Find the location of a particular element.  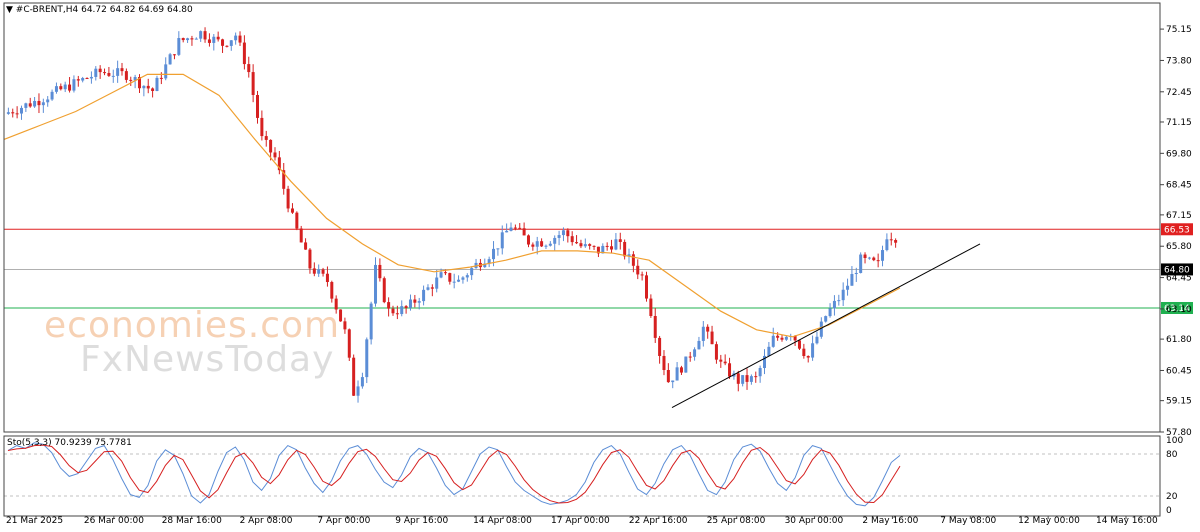

time-tick-label: 14 Apr 08:00 is located at coordinates (502, 521).